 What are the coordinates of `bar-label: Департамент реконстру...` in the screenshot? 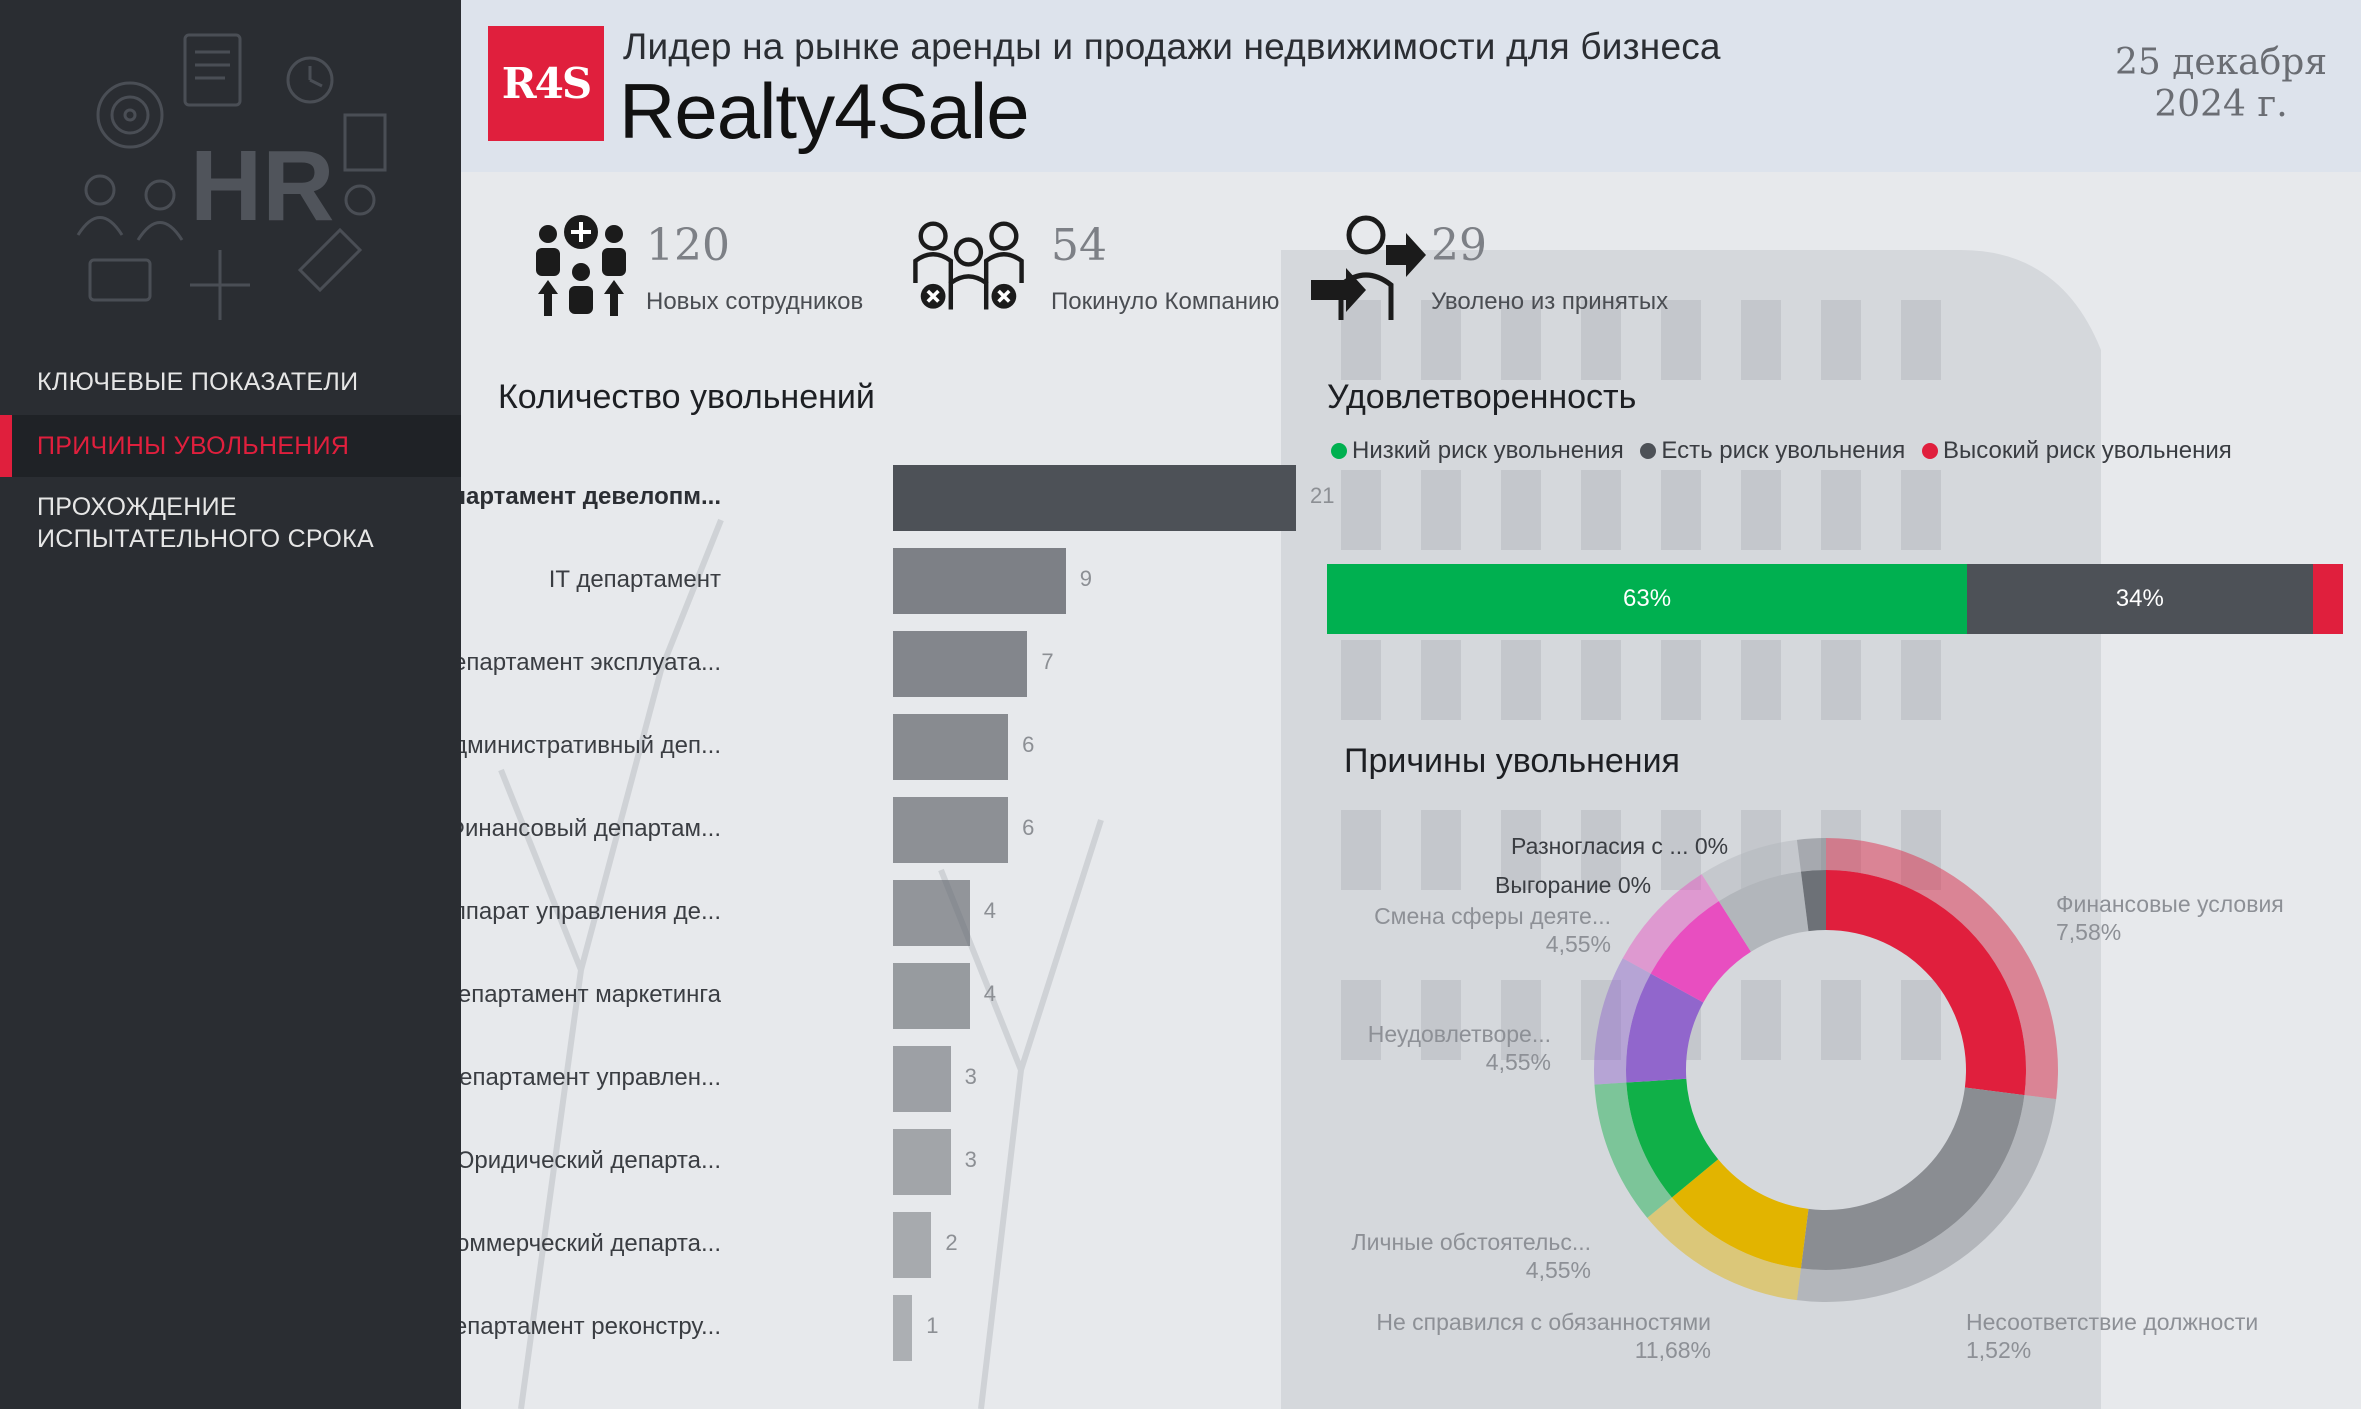 It's located at (591, 1326).